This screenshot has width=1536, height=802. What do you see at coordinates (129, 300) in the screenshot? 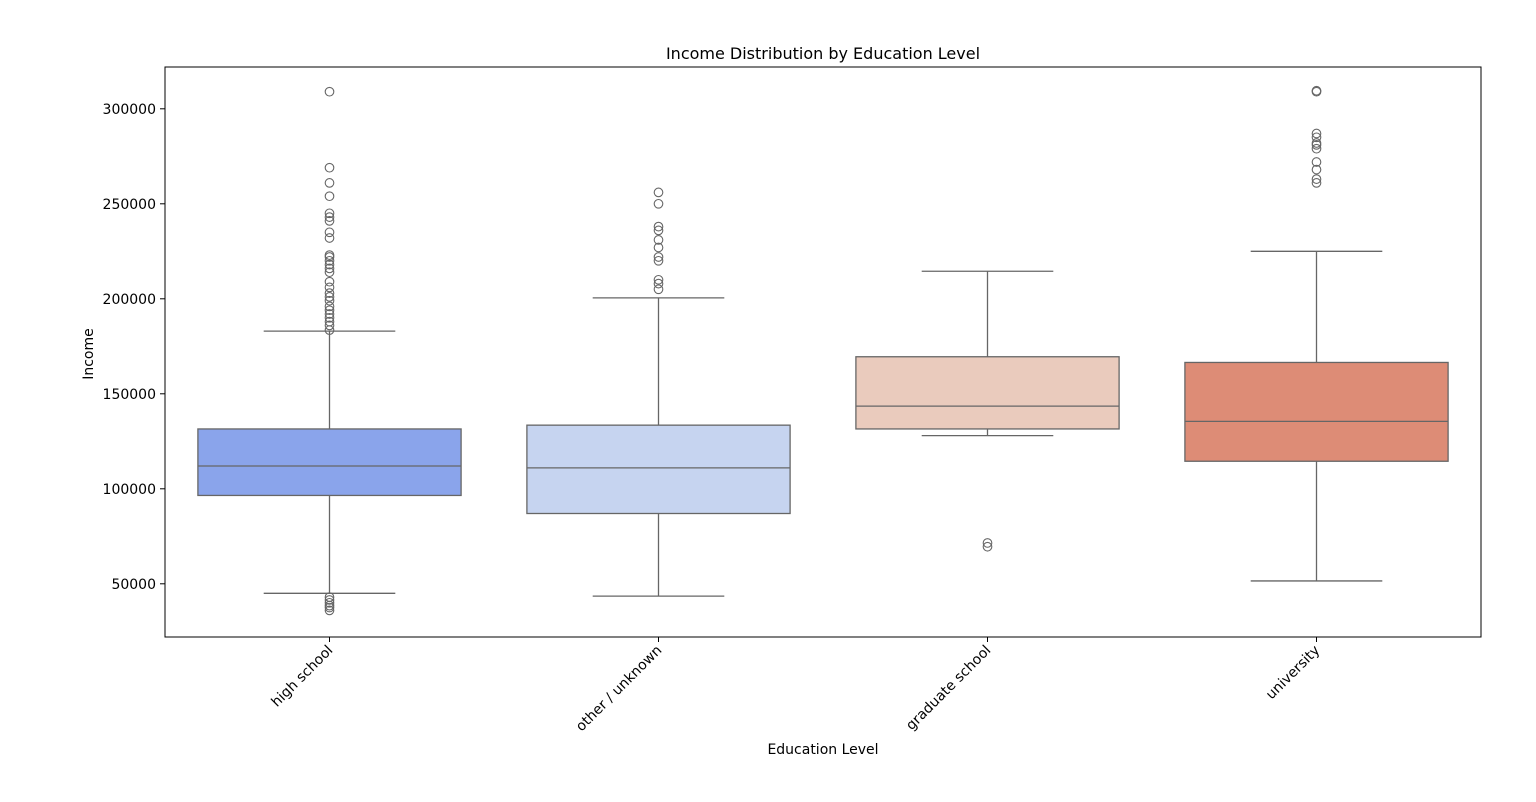
I see `y-tick-label: 200000` at bounding box center [129, 300].